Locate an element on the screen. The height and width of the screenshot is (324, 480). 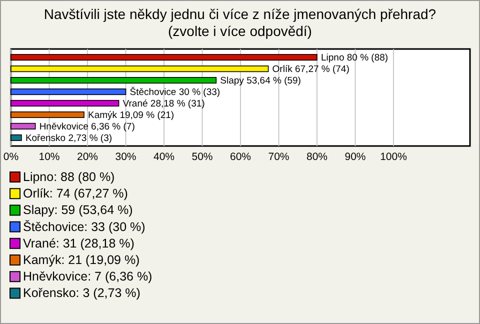
data-label: Lipno 80 % (88) is located at coordinates (354, 58).